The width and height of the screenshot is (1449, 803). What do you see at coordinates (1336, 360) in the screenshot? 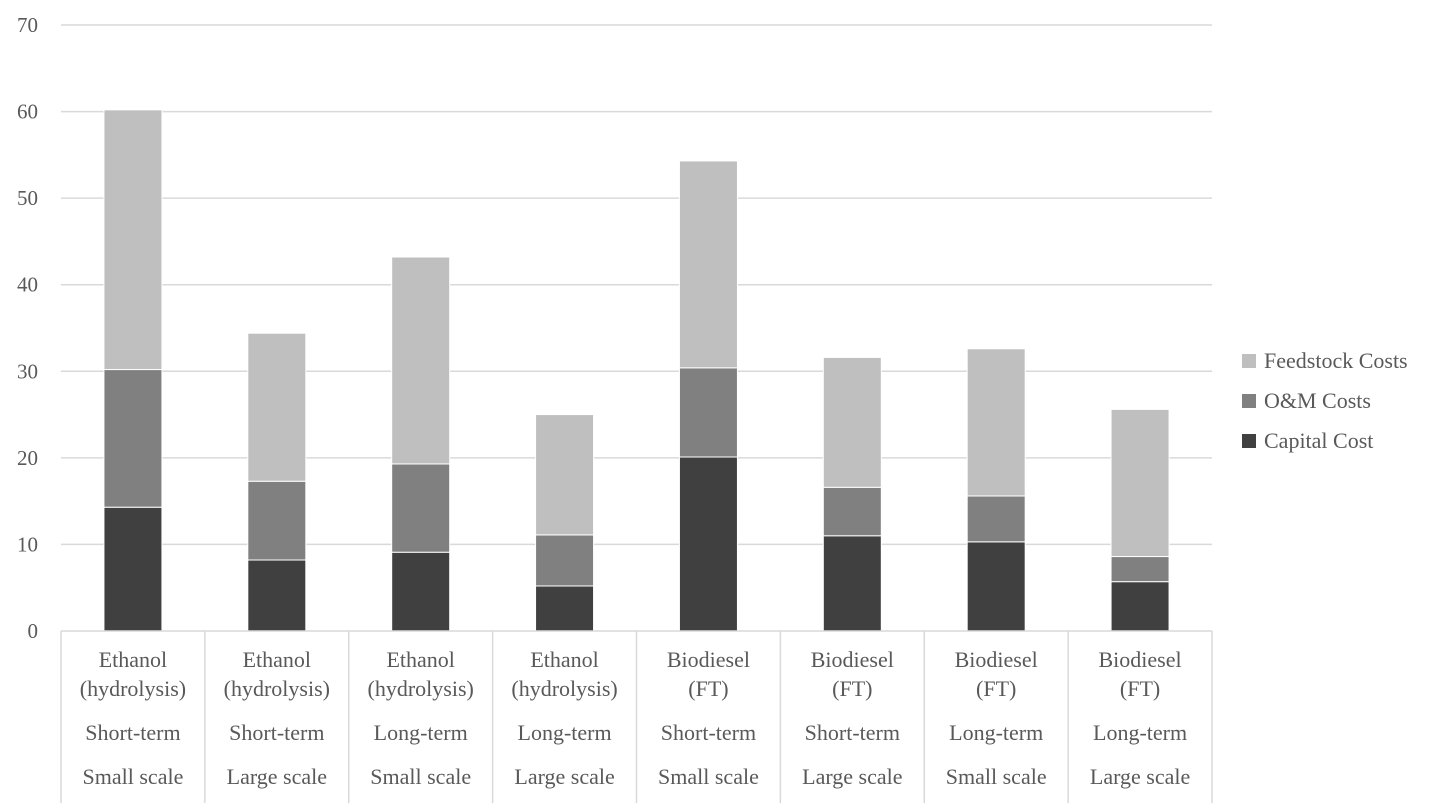
I see `legend-label: Feedstock Costs` at bounding box center [1336, 360].